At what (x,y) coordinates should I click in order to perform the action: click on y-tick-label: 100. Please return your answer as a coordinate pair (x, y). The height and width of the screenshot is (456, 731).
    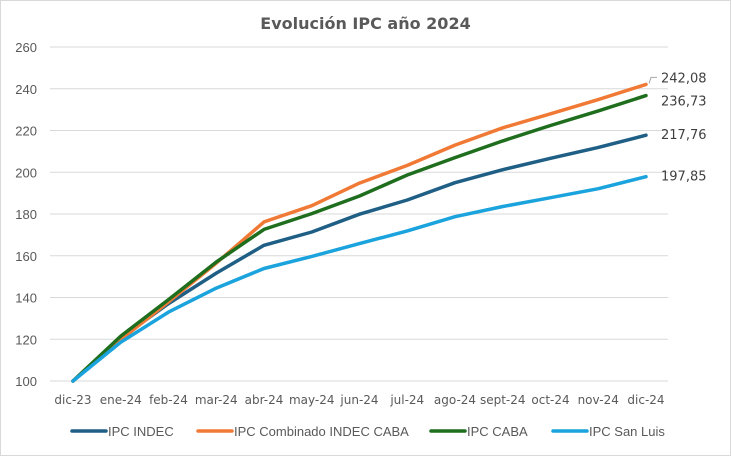
    Looking at the image, I should click on (26, 381).